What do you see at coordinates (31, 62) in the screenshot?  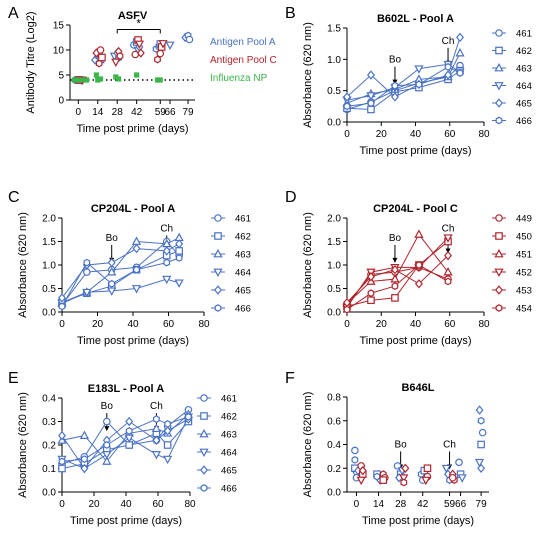 I see `y-axis-label: Antibody Titre (Log2)` at bounding box center [31, 62].